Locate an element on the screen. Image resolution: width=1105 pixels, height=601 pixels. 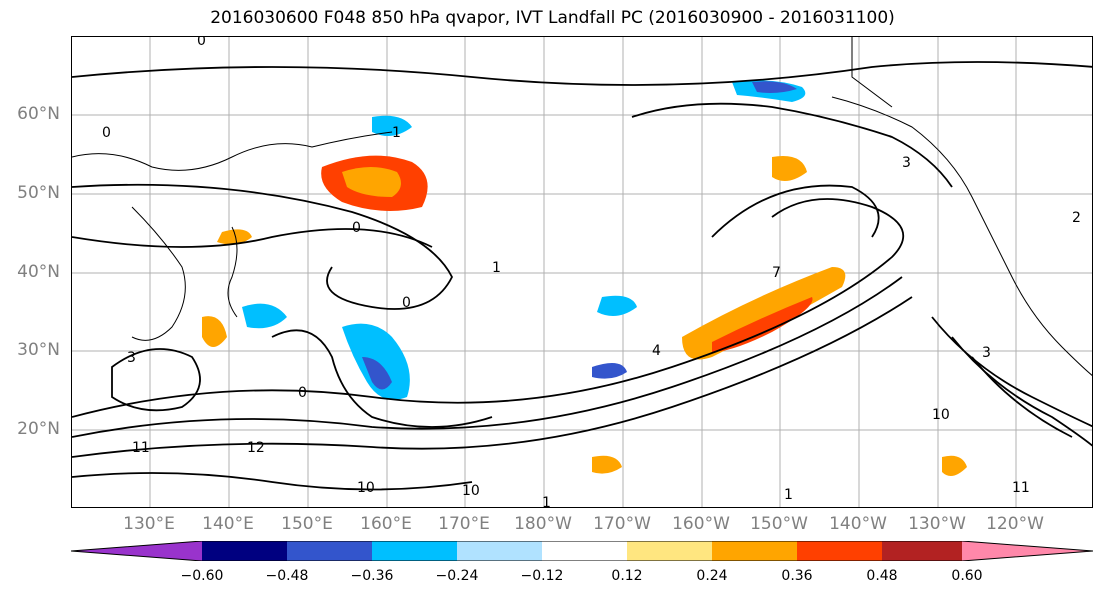
colorbar is located at coordinates (582, 551).